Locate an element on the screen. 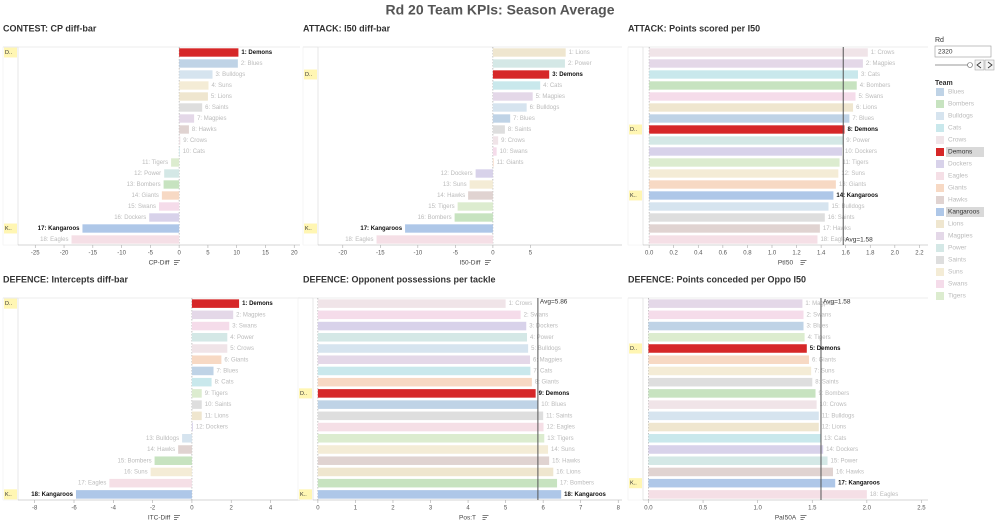 The width and height of the screenshot is (1000, 527). bar-label: 16: Hawks is located at coordinates (850, 473).